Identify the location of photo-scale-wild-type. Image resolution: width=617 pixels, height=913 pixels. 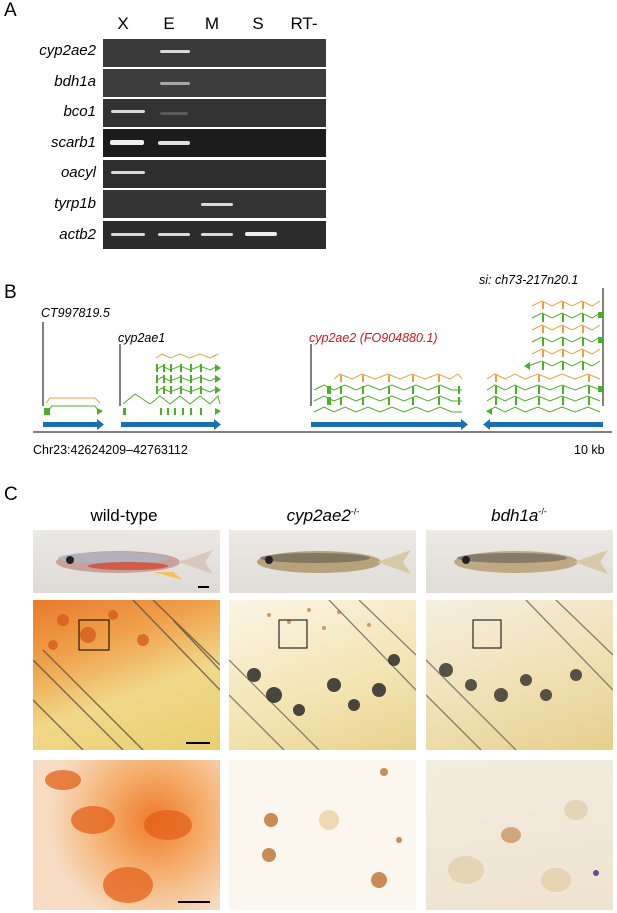
(126, 675).